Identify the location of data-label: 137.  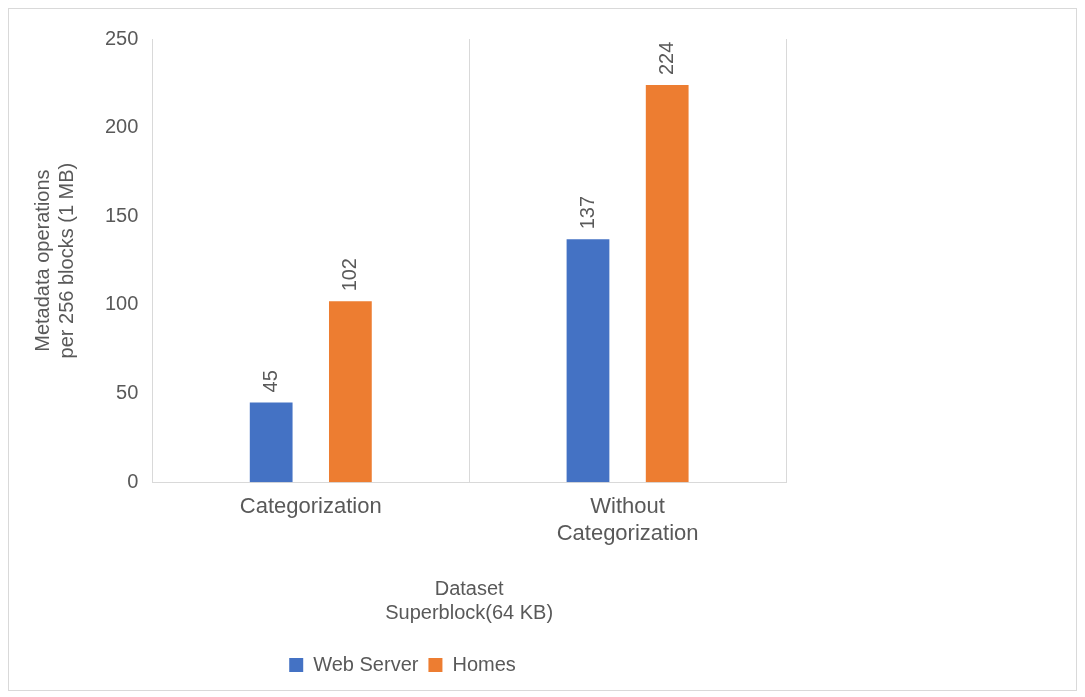
(586, 212).